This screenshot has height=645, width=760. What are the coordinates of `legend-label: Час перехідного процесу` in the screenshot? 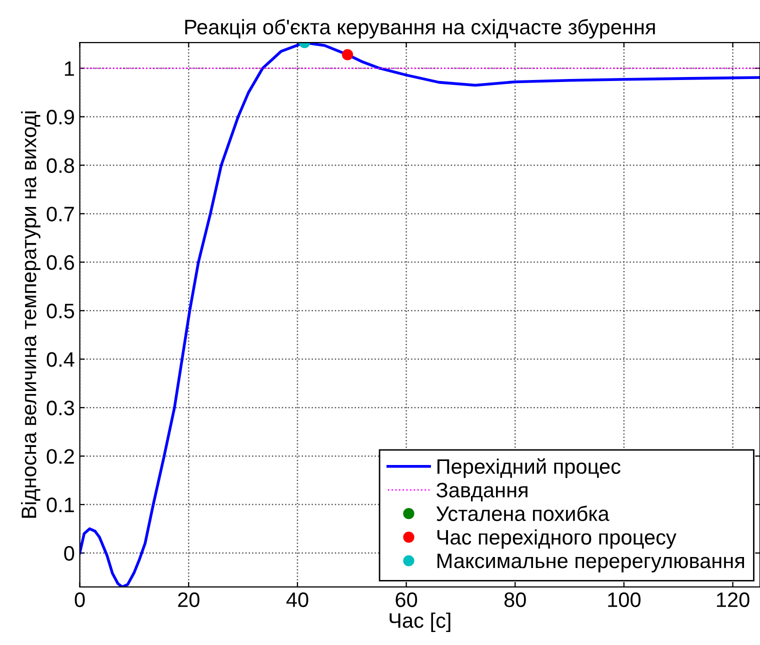 It's located at (556, 539).